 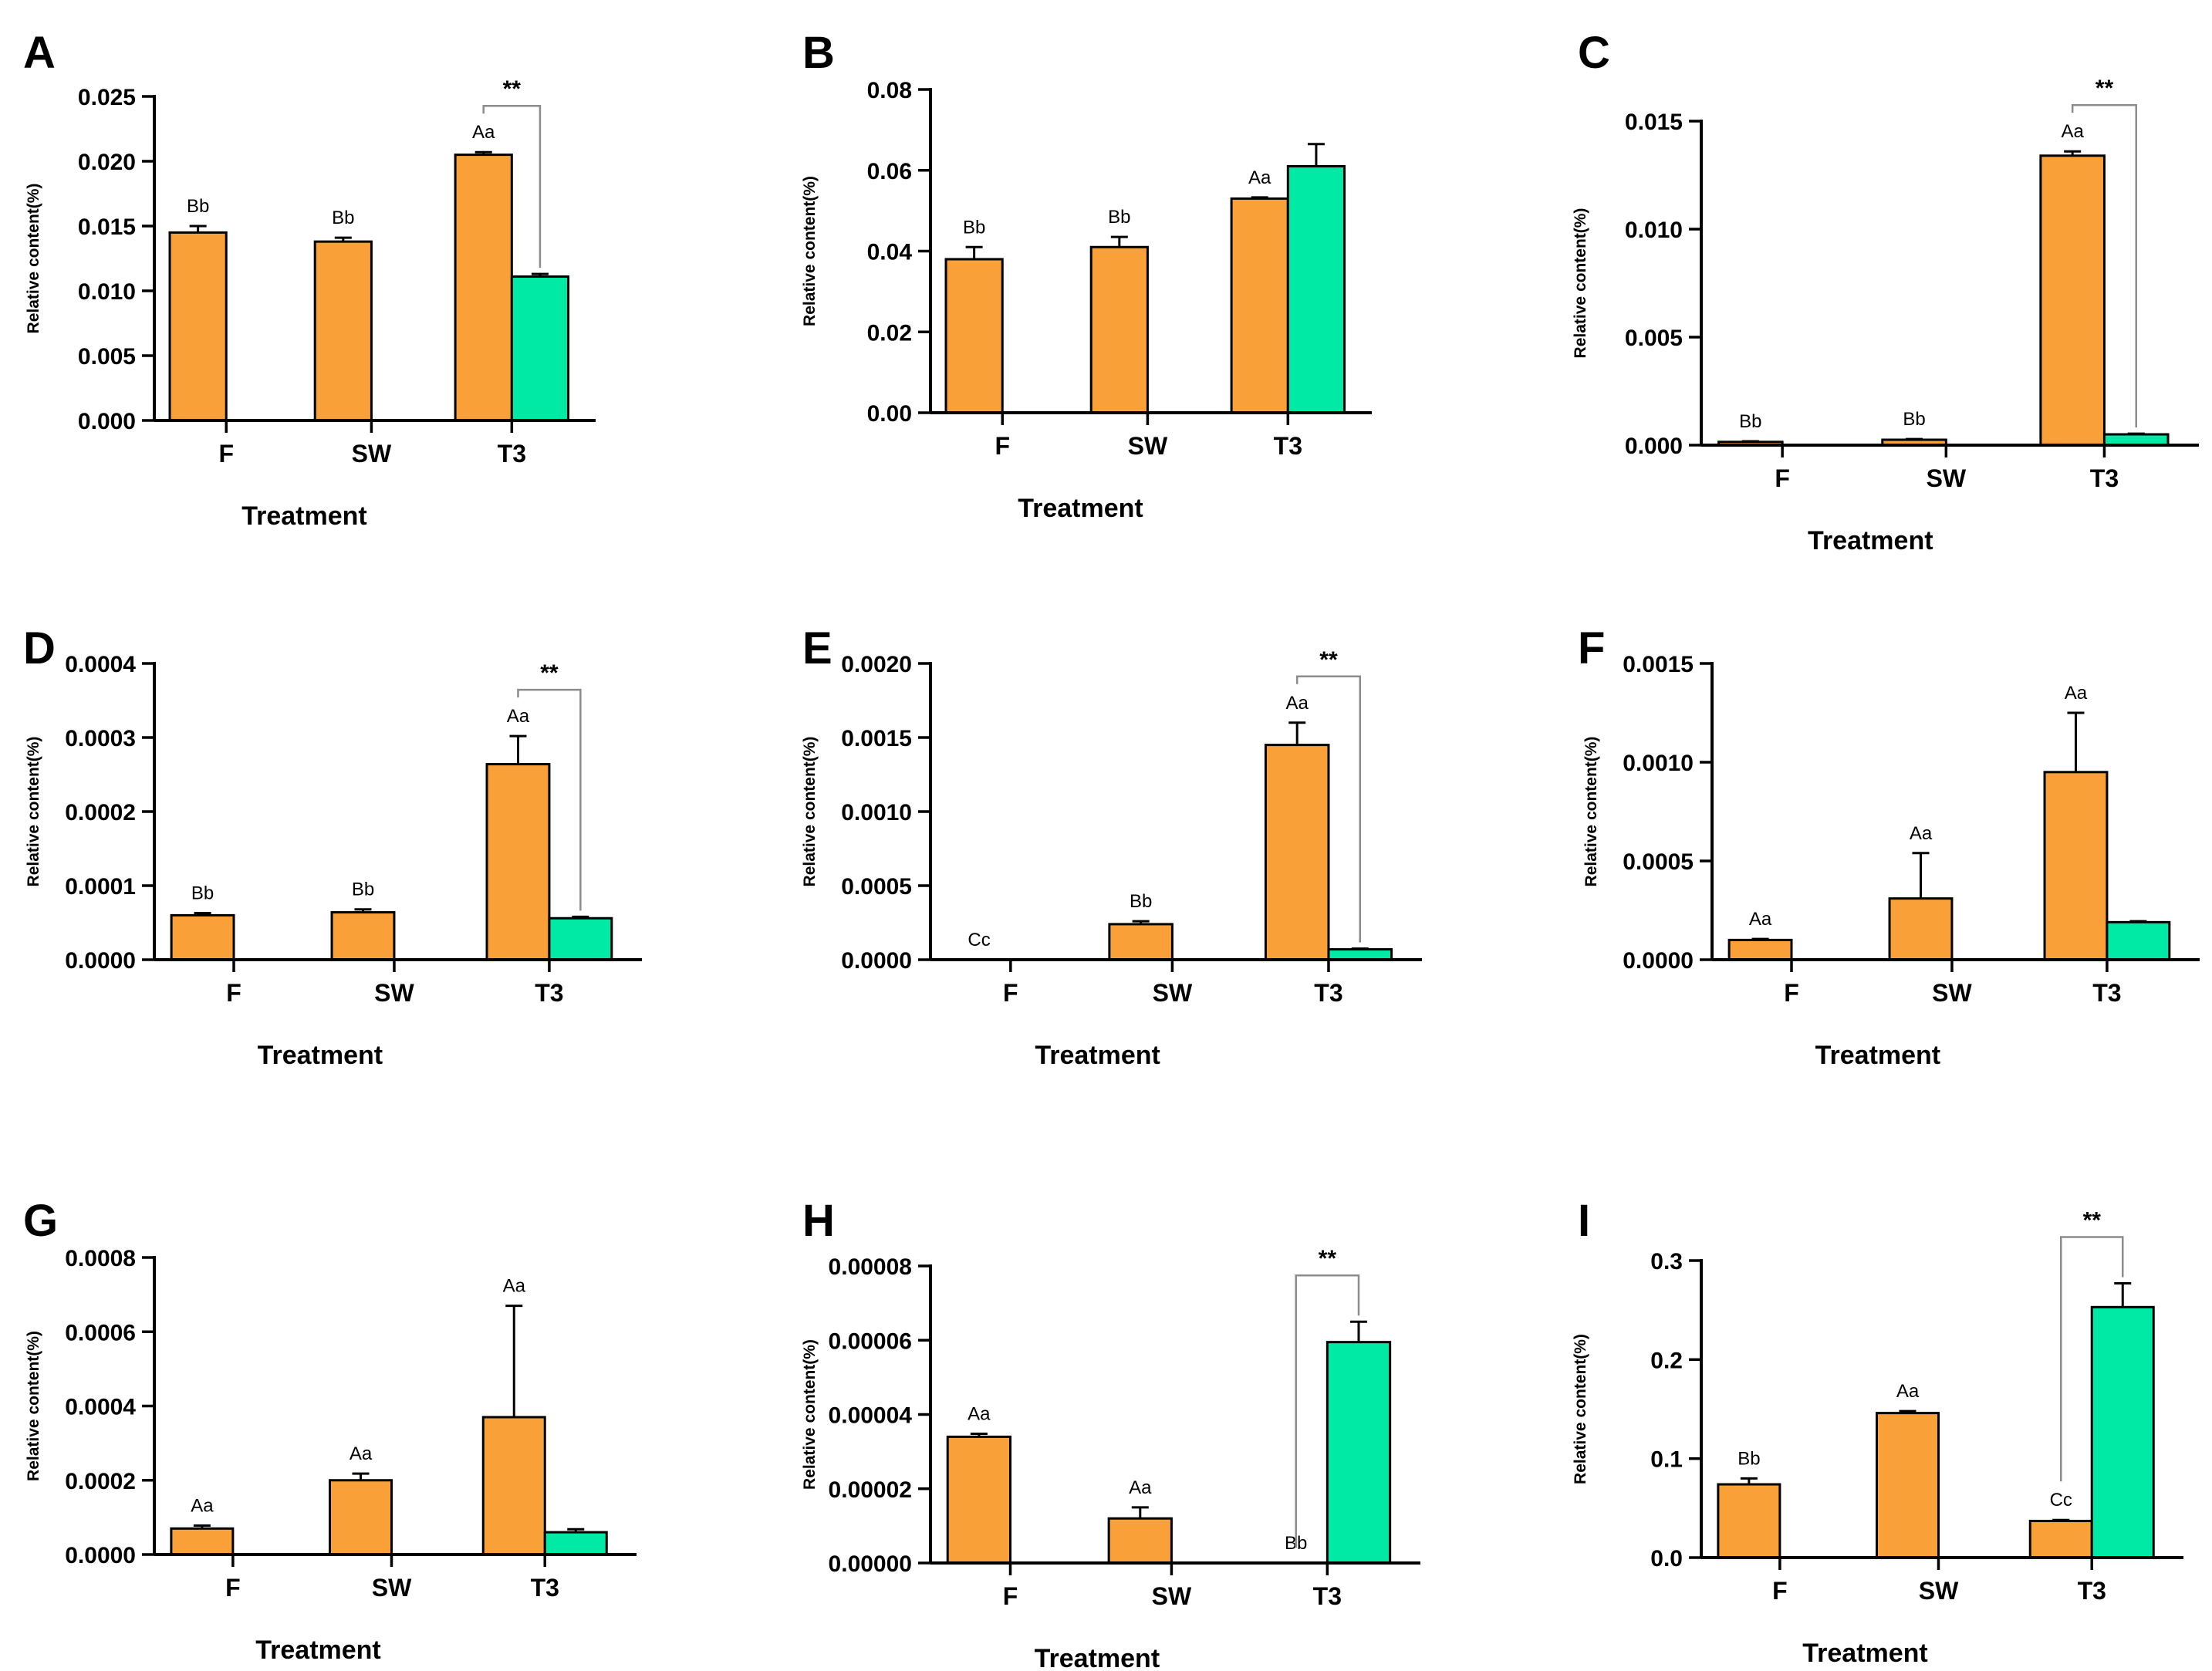 What do you see at coordinates (1667, 1261) in the screenshot?
I see `y-tick-label: 0.3` at bounding box center [1667, 1261].